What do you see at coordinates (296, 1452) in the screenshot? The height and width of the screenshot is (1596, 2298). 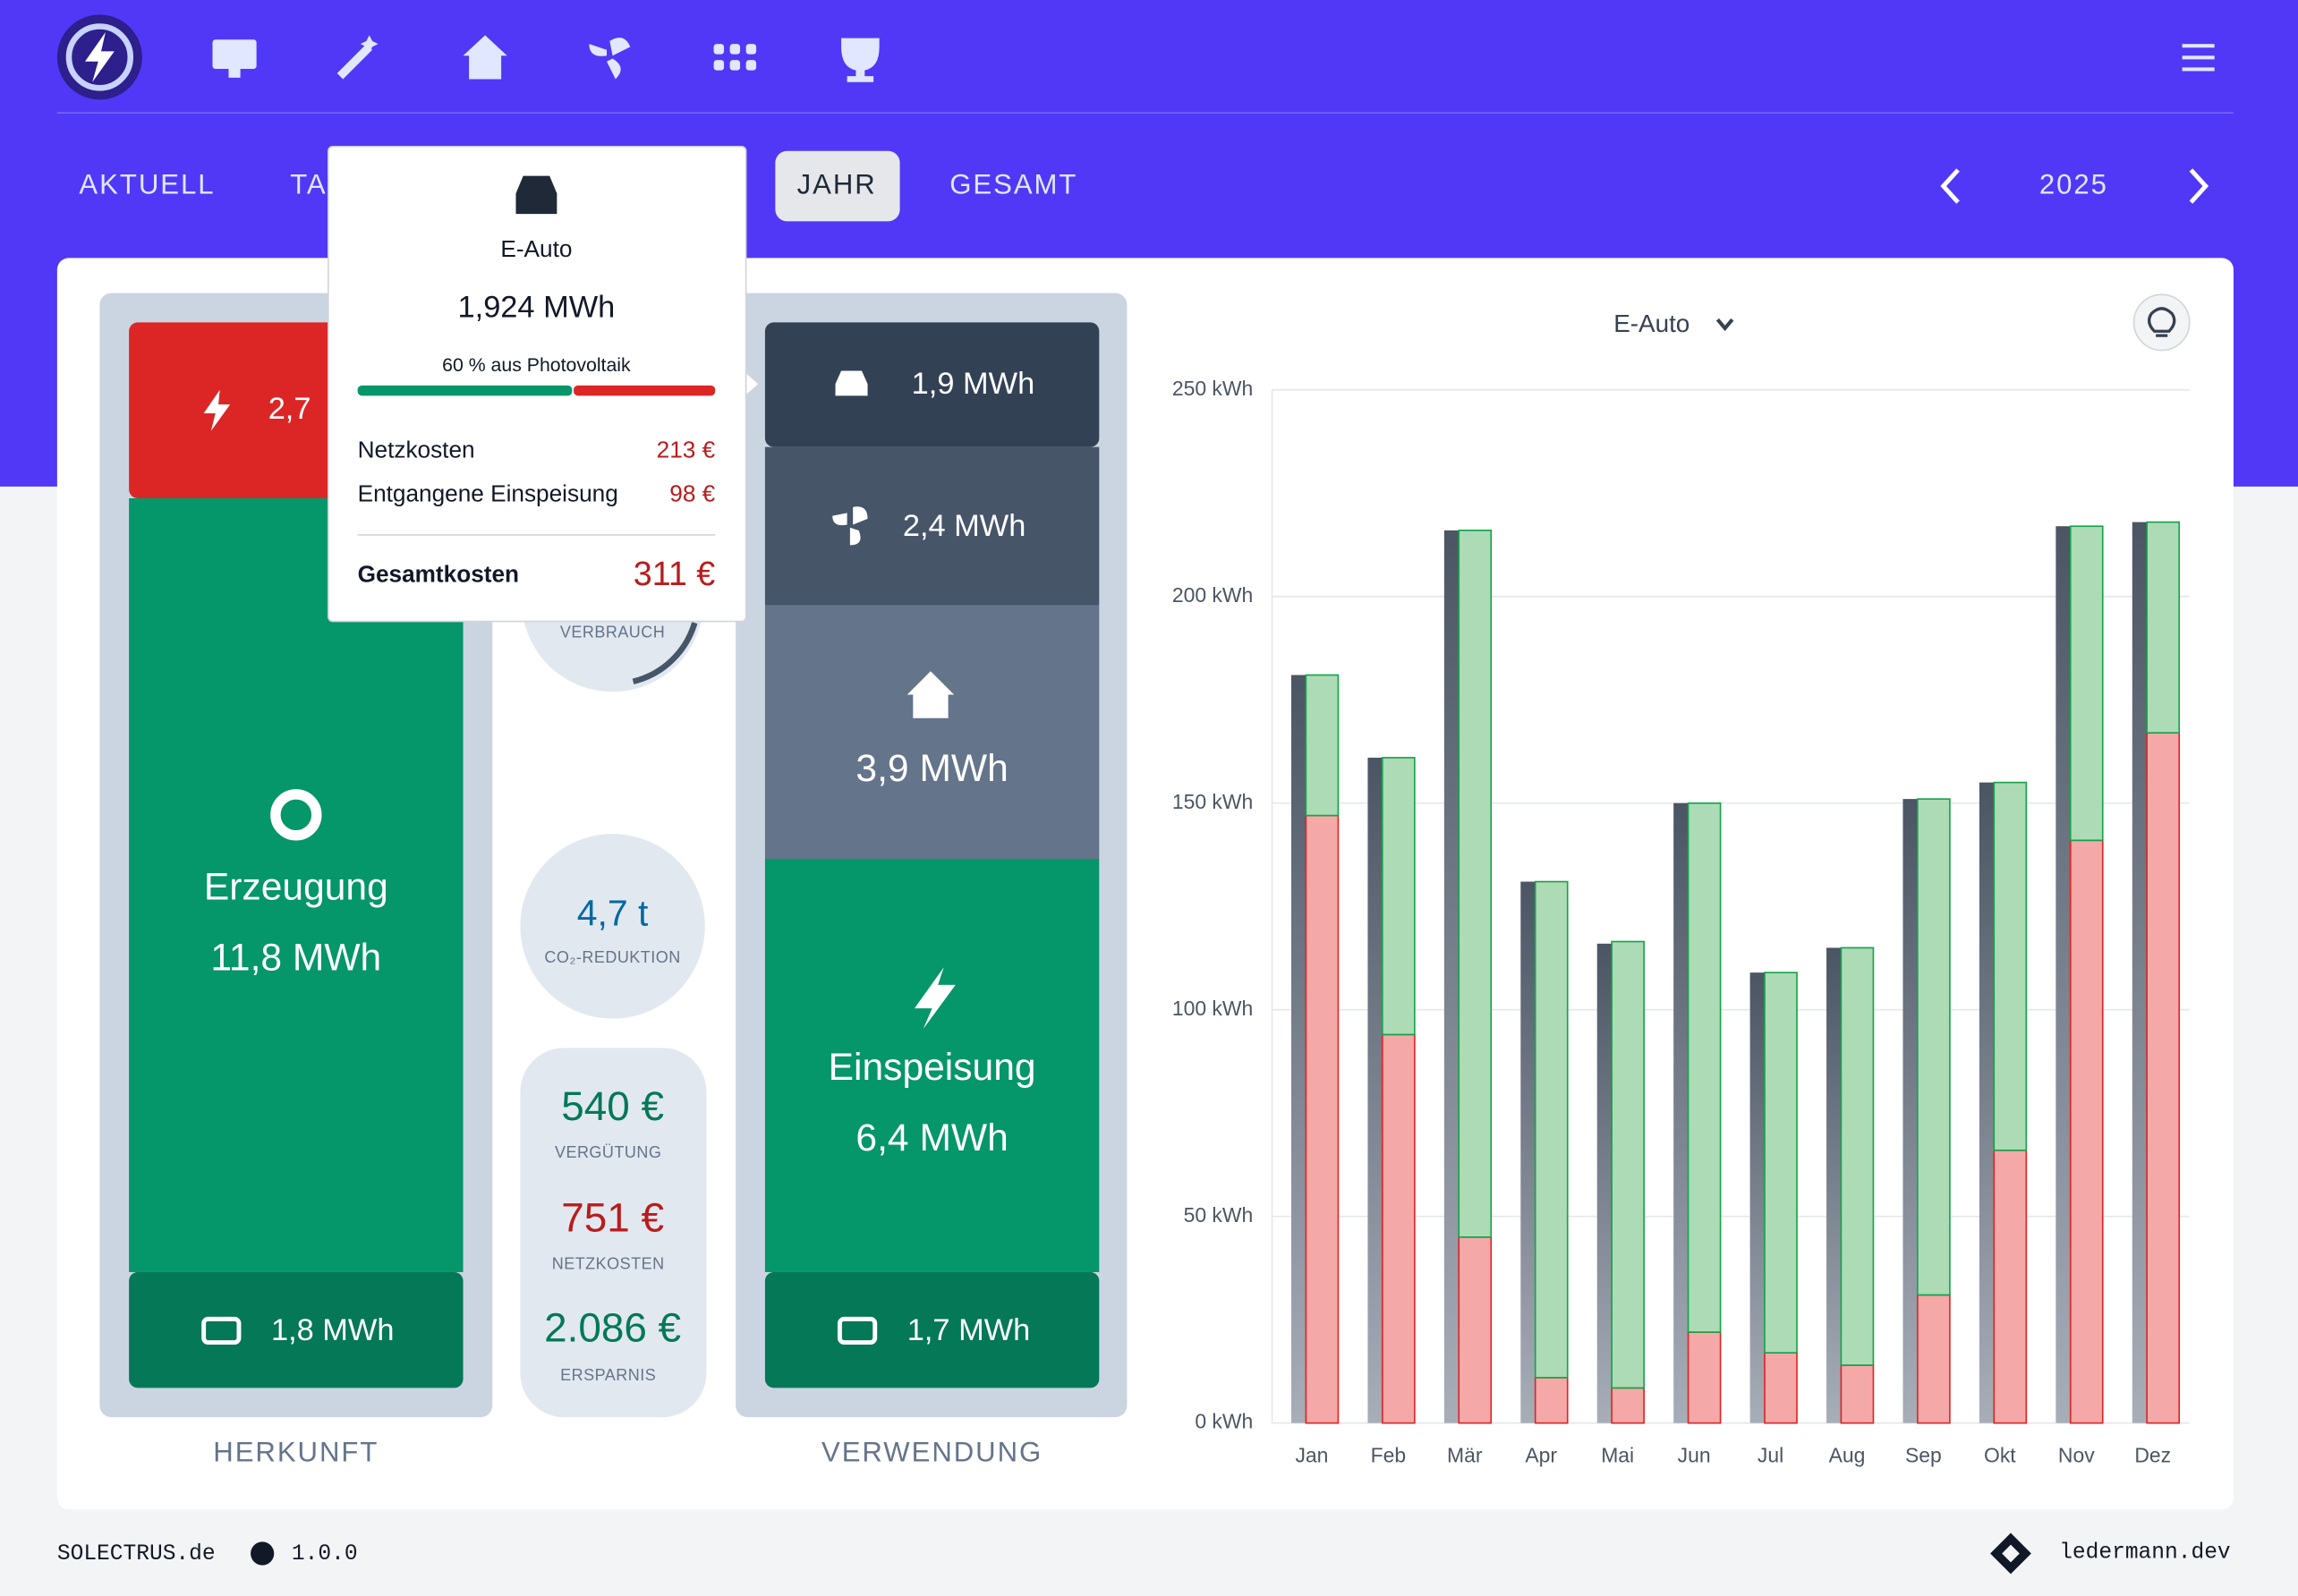 I see `panel-label: HERKUNFT` at bounding box center [296, 1452].